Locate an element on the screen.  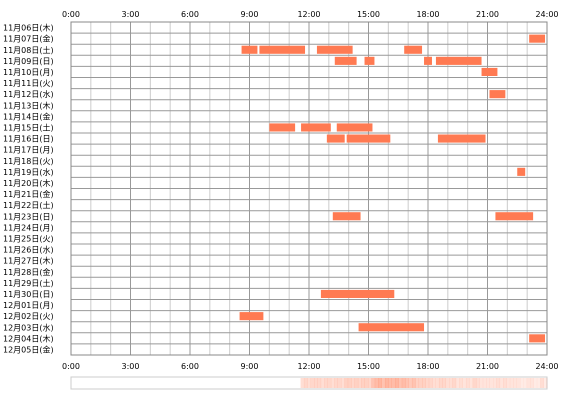
x-tick-label-top: 6:00 is located at coordinates (190, 14).